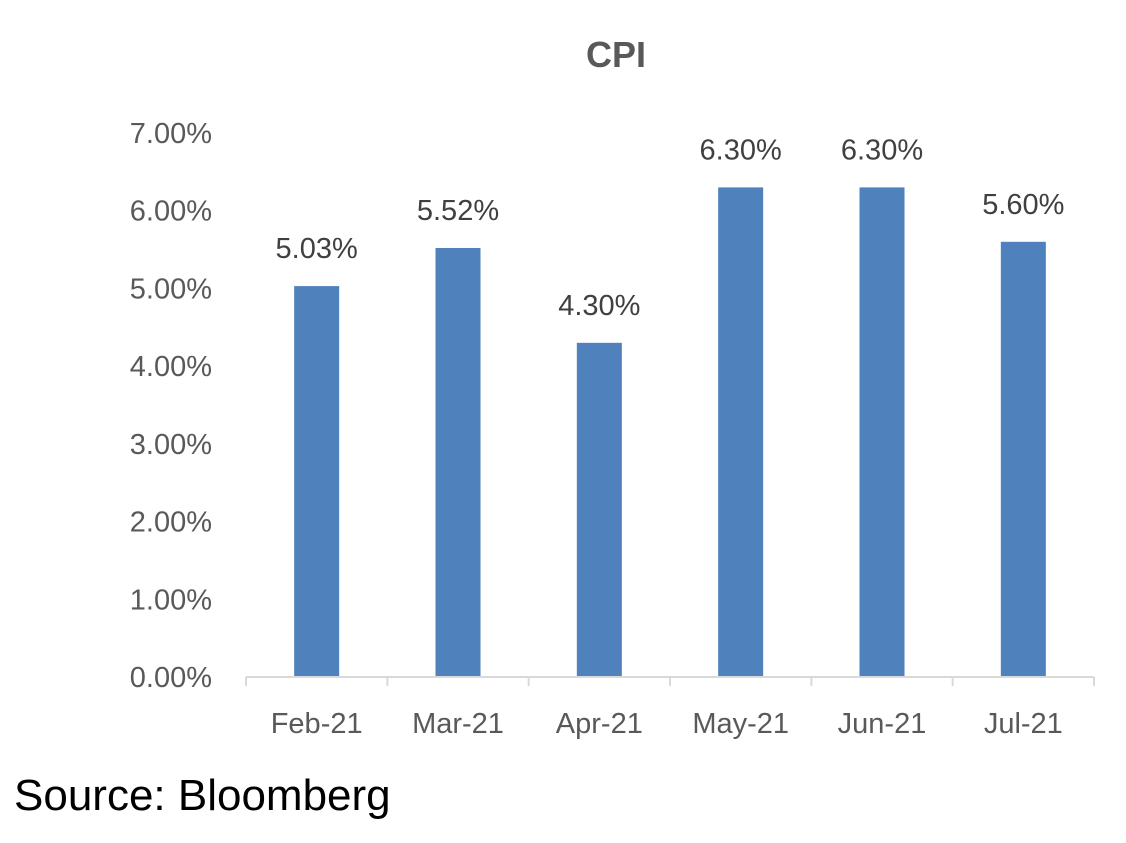  I want to click on y-tick-label: 3.00%, so click(171, 445).